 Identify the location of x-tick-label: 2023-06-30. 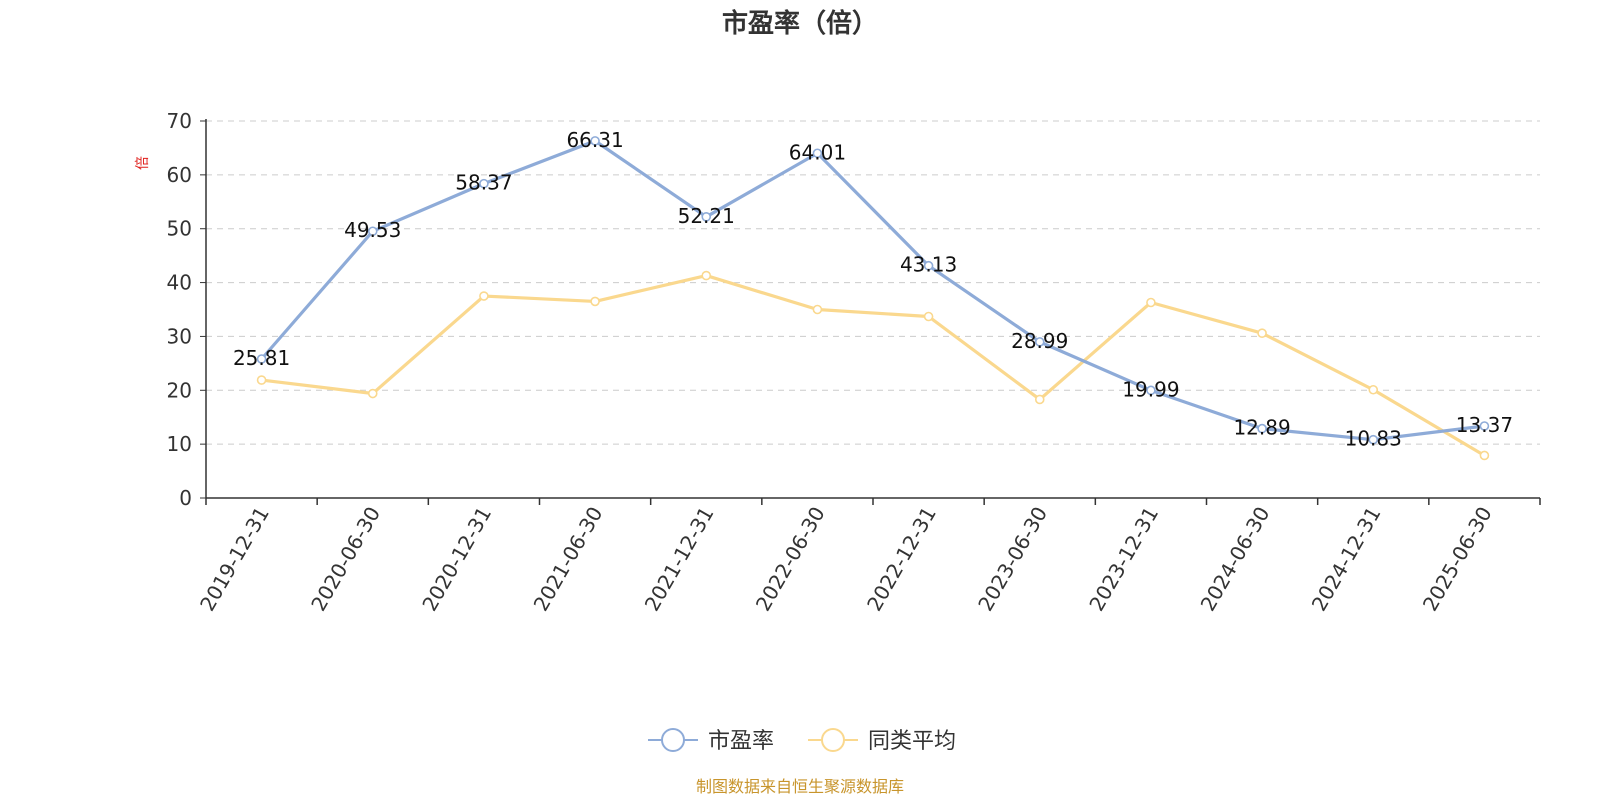
(1012, 559).